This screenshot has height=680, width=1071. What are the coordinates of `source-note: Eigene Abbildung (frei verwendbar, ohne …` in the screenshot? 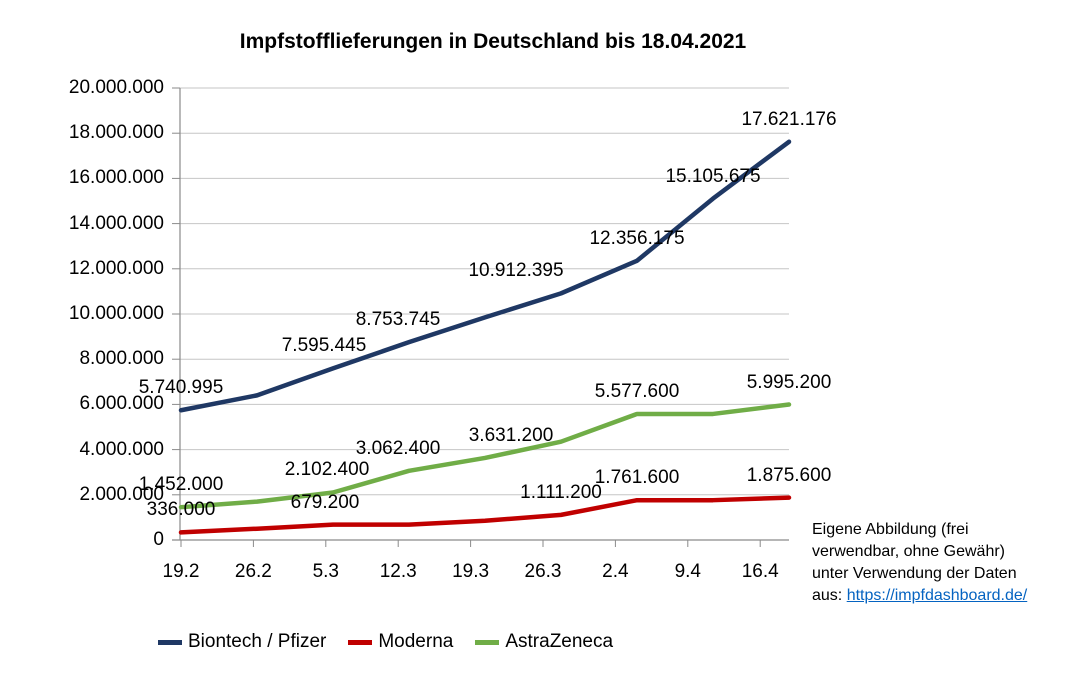 It's located at (940, 563).